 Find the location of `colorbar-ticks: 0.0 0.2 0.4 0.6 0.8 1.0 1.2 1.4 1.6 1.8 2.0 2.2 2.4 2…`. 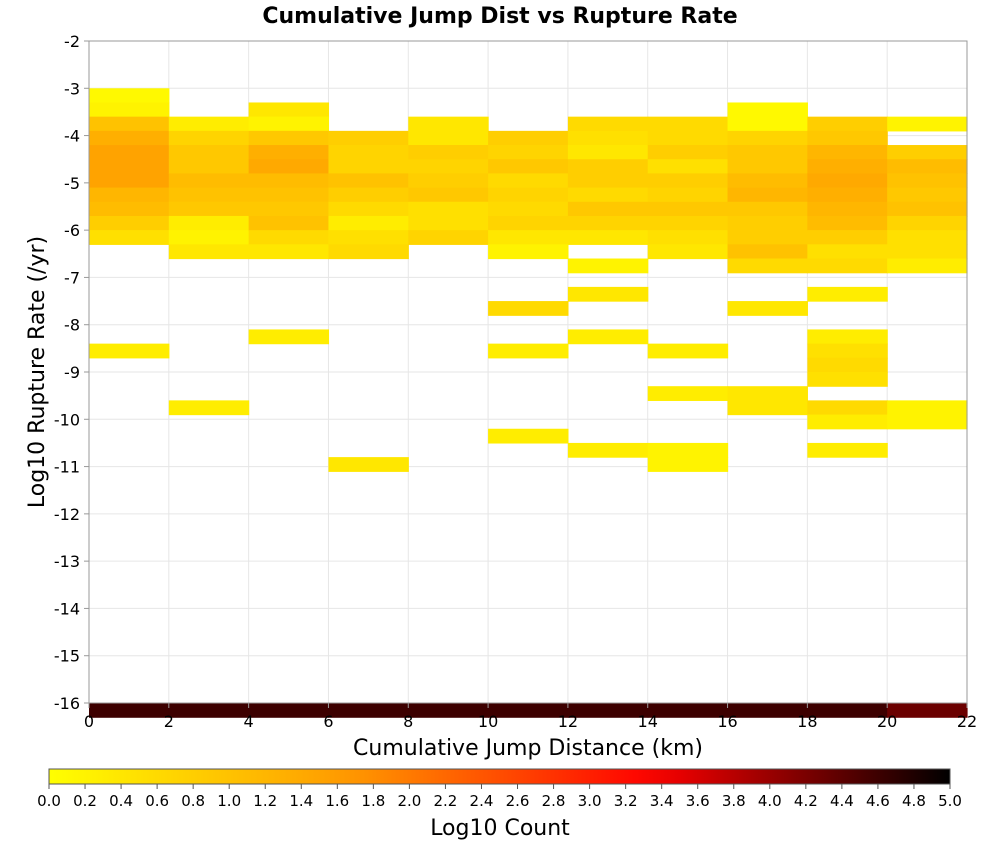

colorbar-ticks: 0.0 0.2 0.4 0.6 0.8 1.0 1.2 1.4 1.6 1.8 2.0 2.2 2.4 2… is located at coordinates (499, 797).